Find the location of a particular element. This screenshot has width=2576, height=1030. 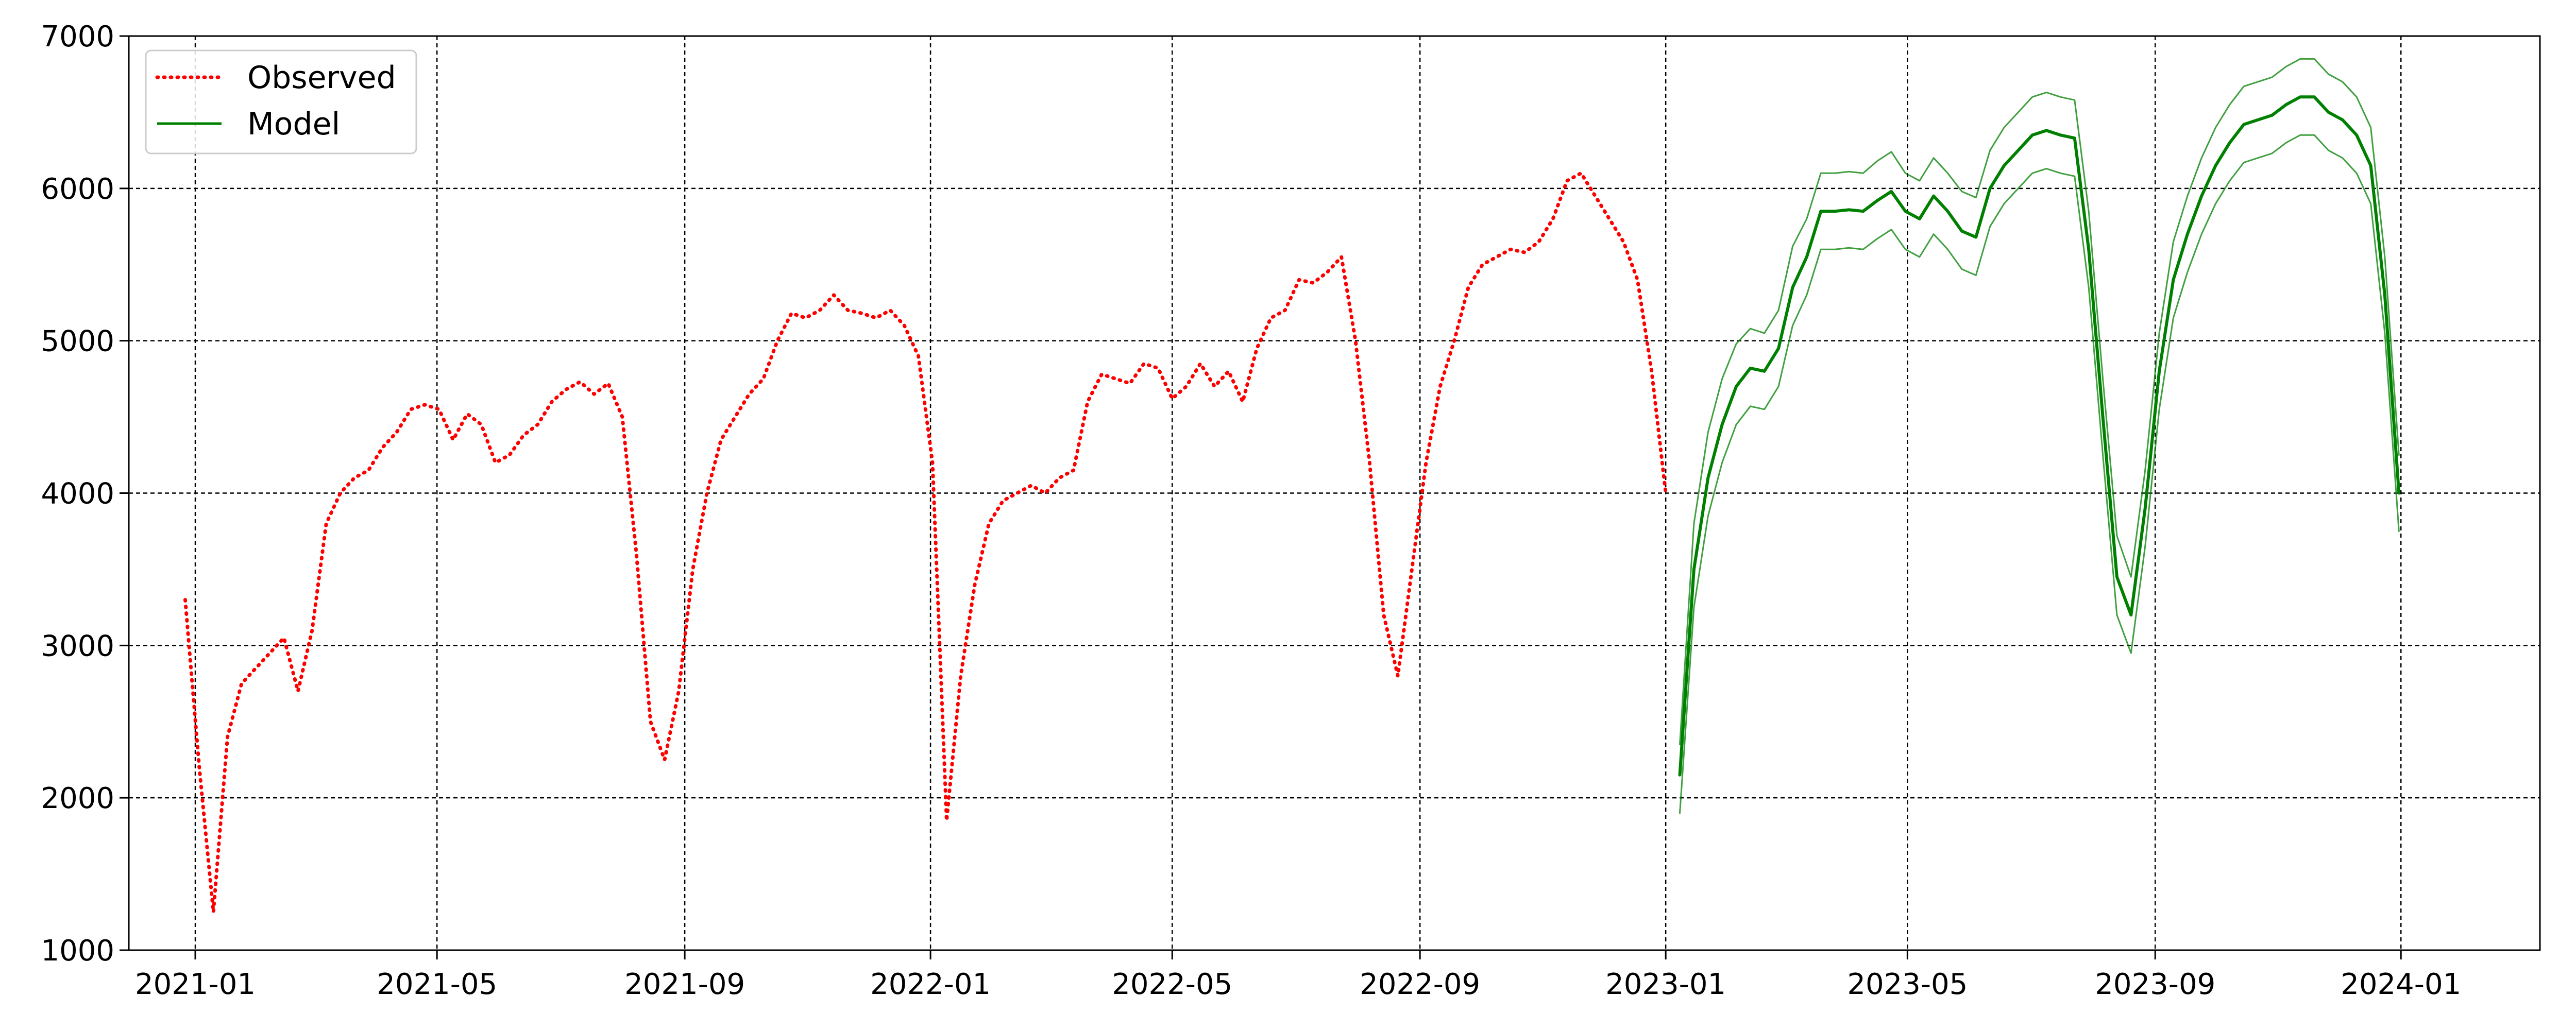

legend-box is located at coordinates (281, 101).